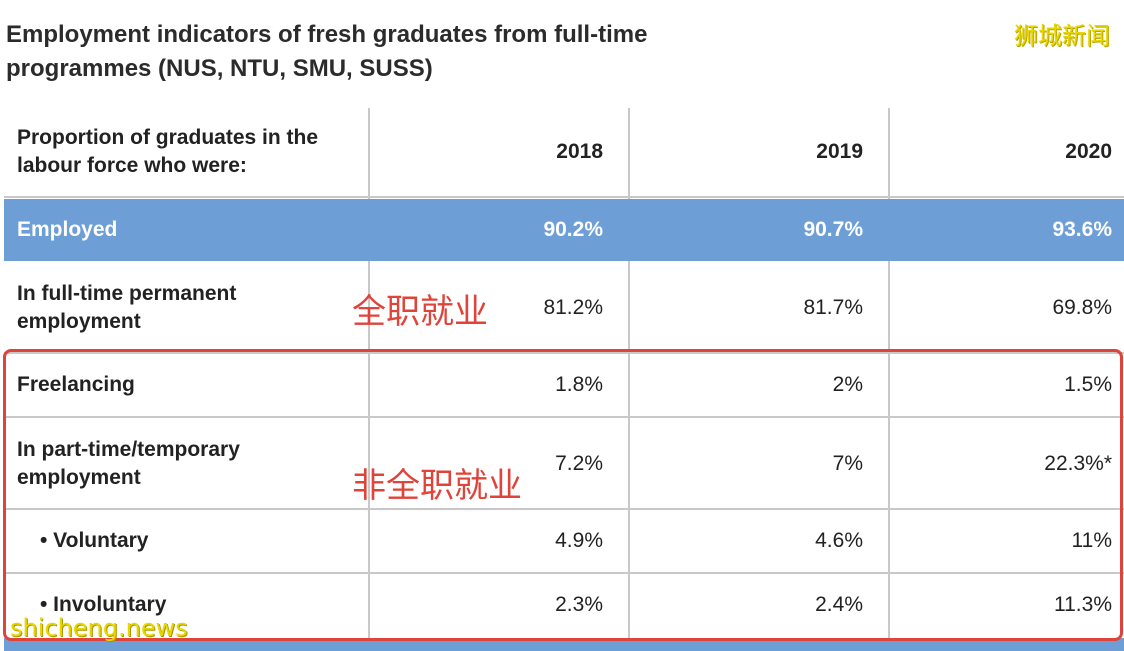  Describe the element at coordinates (847, 384) in the screenshot. I see `row-freelancing-2019: 2%` at that location.